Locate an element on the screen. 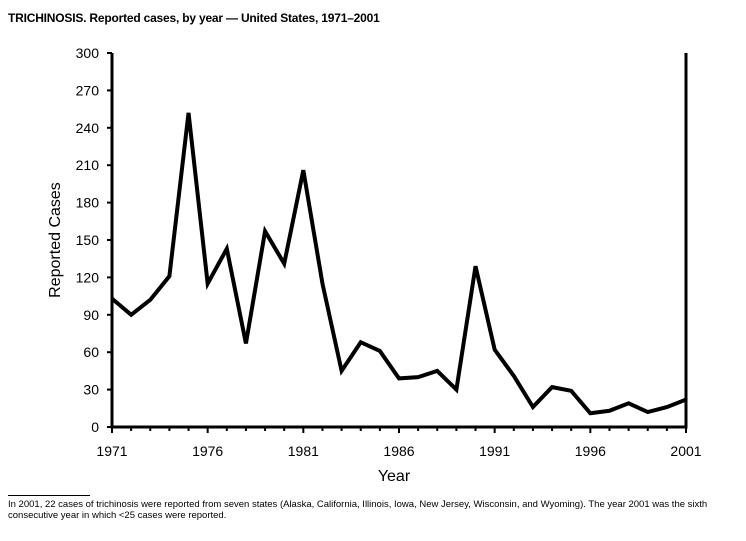 The image size is (746, 541). footnote-divider is located at coordinates (49, 495).